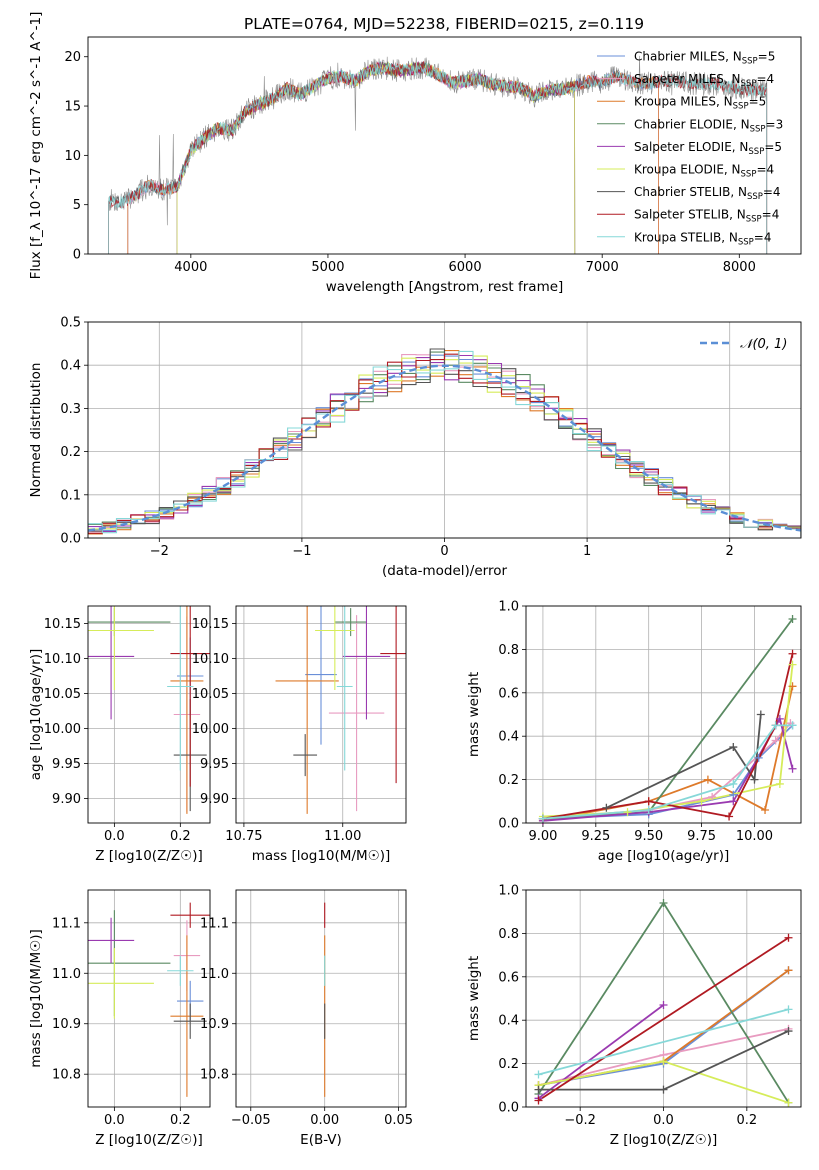  What do you see at coordinates (508, 934) in the screenshot?
I see `y-tick-label: 0.8` at bounding box center [508, 934].